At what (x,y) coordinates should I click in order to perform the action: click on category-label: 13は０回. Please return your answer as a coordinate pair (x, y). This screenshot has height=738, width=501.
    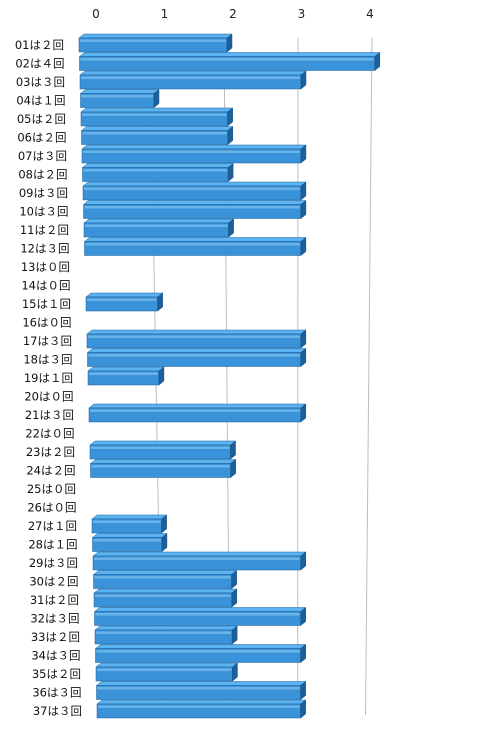
    Looking at the image, I should click on (45, 267).